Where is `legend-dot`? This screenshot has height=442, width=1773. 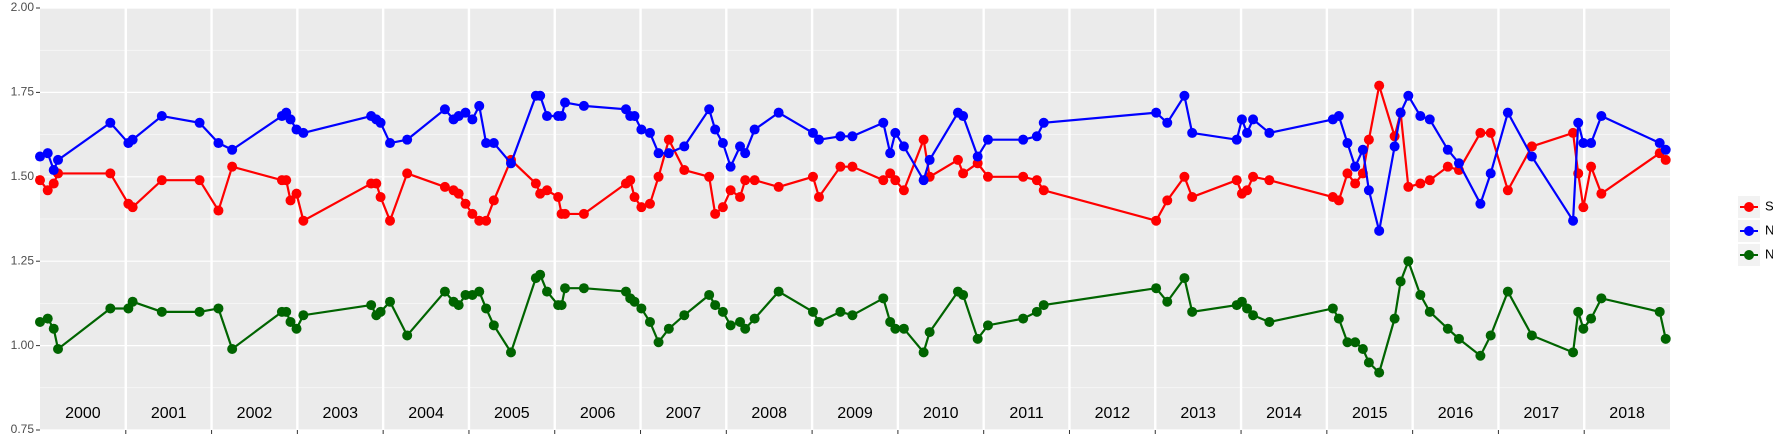
legend-dot is located at coordinates (1749, 255).